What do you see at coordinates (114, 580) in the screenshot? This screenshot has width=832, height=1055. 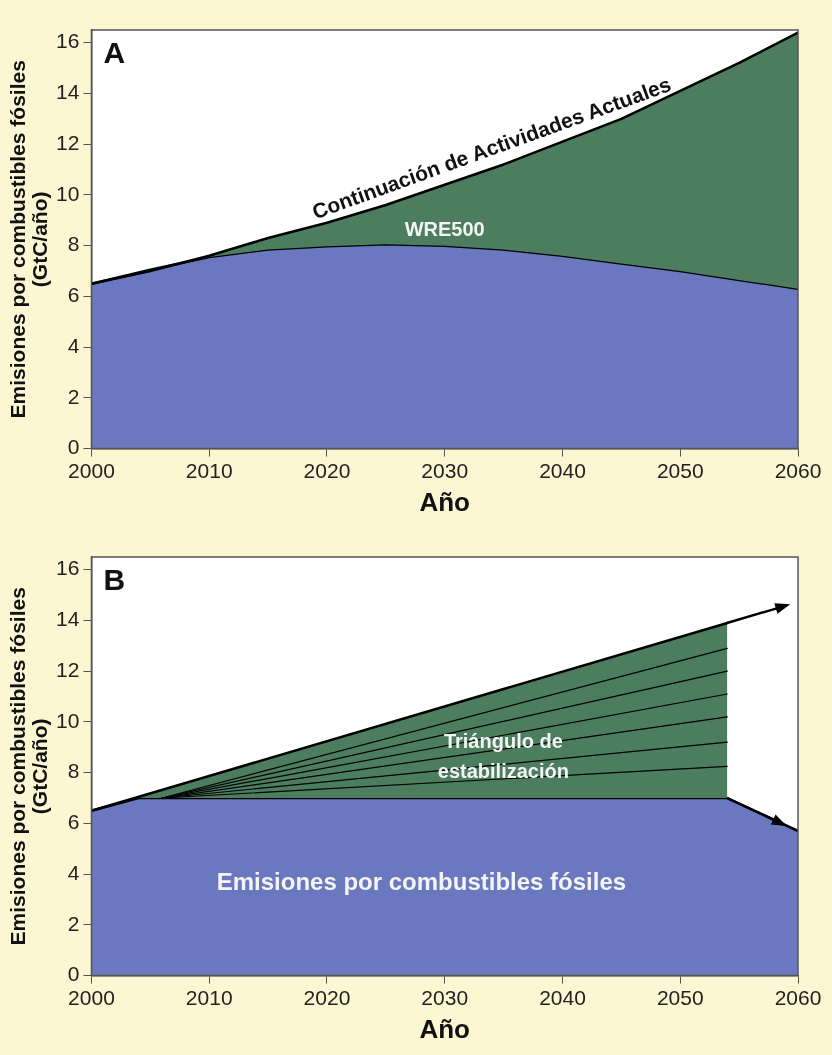 I see `chart-title: B` at bounding box center [114, 580].